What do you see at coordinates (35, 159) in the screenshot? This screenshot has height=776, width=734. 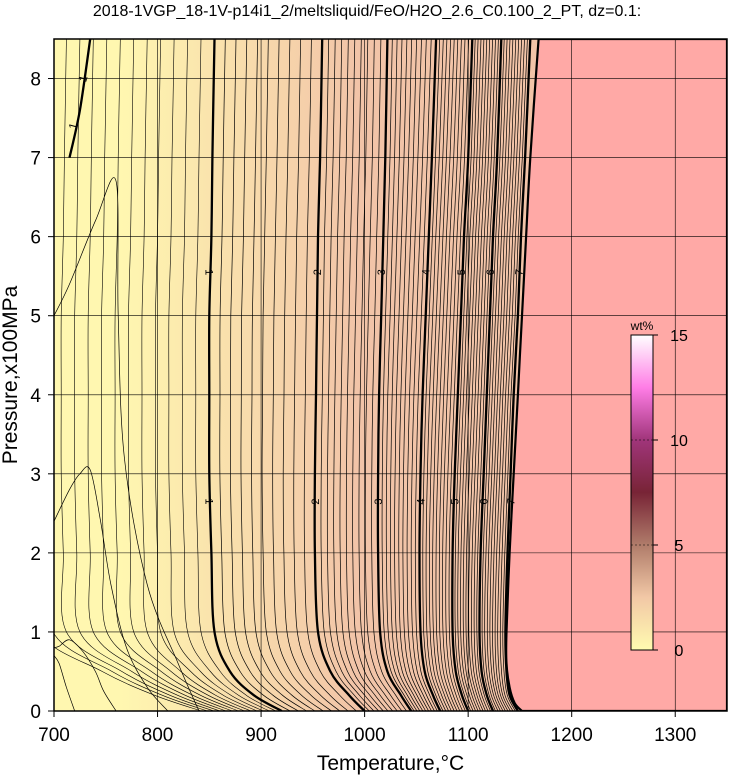 I see `y-tick-label: 7` at bounding box center [35, 159].